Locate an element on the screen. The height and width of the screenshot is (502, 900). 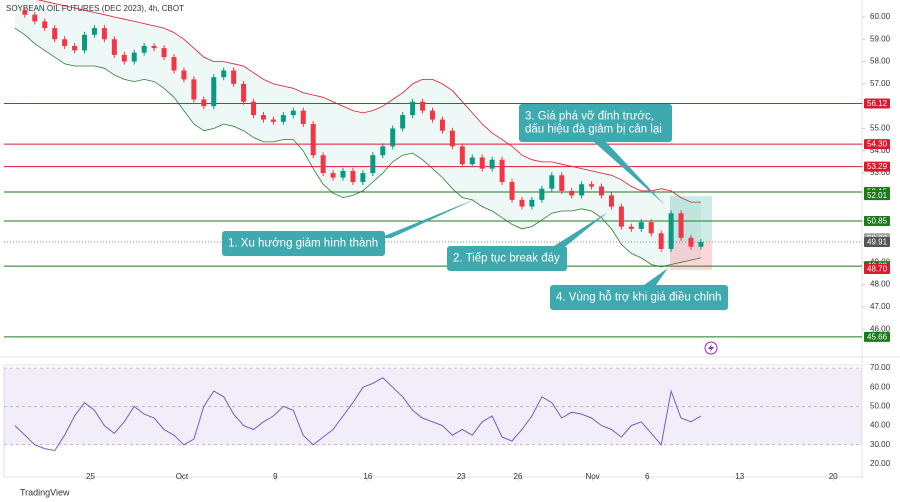
y-tick-label: 60.00 is located at coordinates (880, 16).